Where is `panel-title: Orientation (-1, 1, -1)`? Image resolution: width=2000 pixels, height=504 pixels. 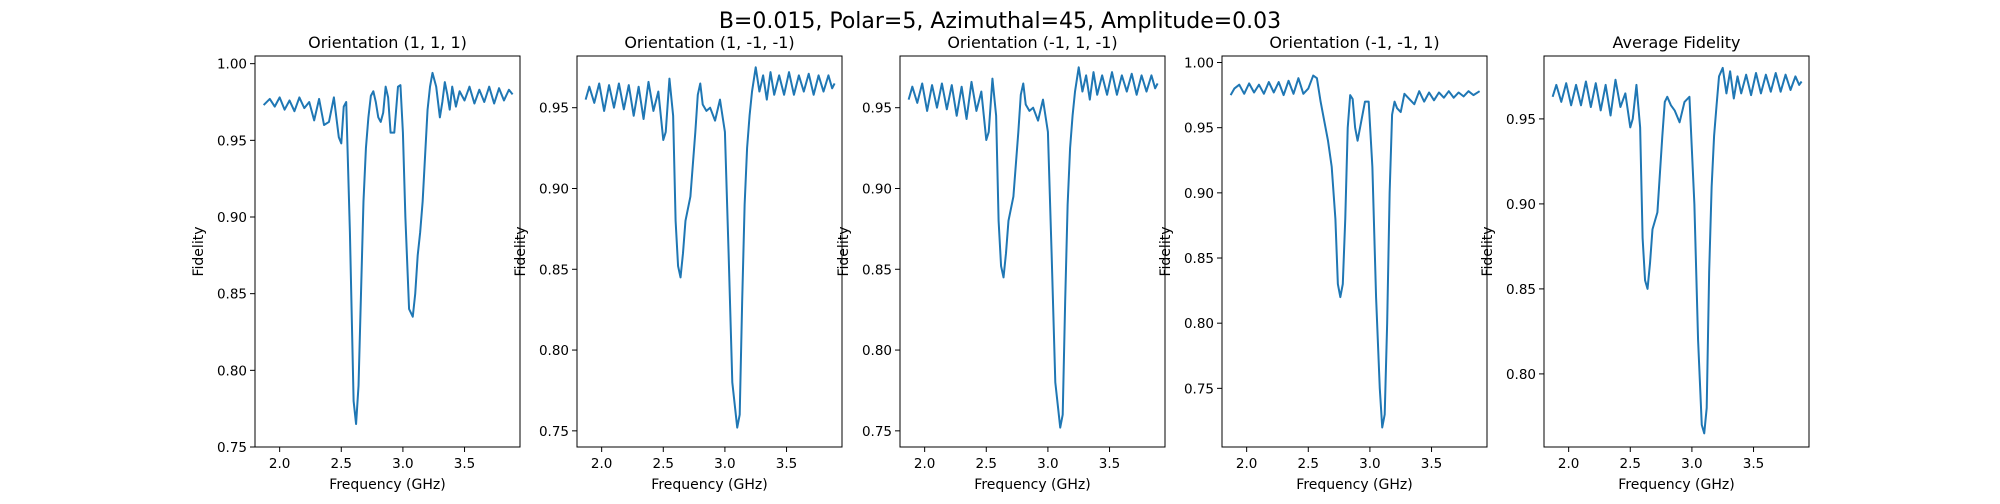
panel-title: Orientation (-1, 1, -1) is located at coordinates (1032, 42).